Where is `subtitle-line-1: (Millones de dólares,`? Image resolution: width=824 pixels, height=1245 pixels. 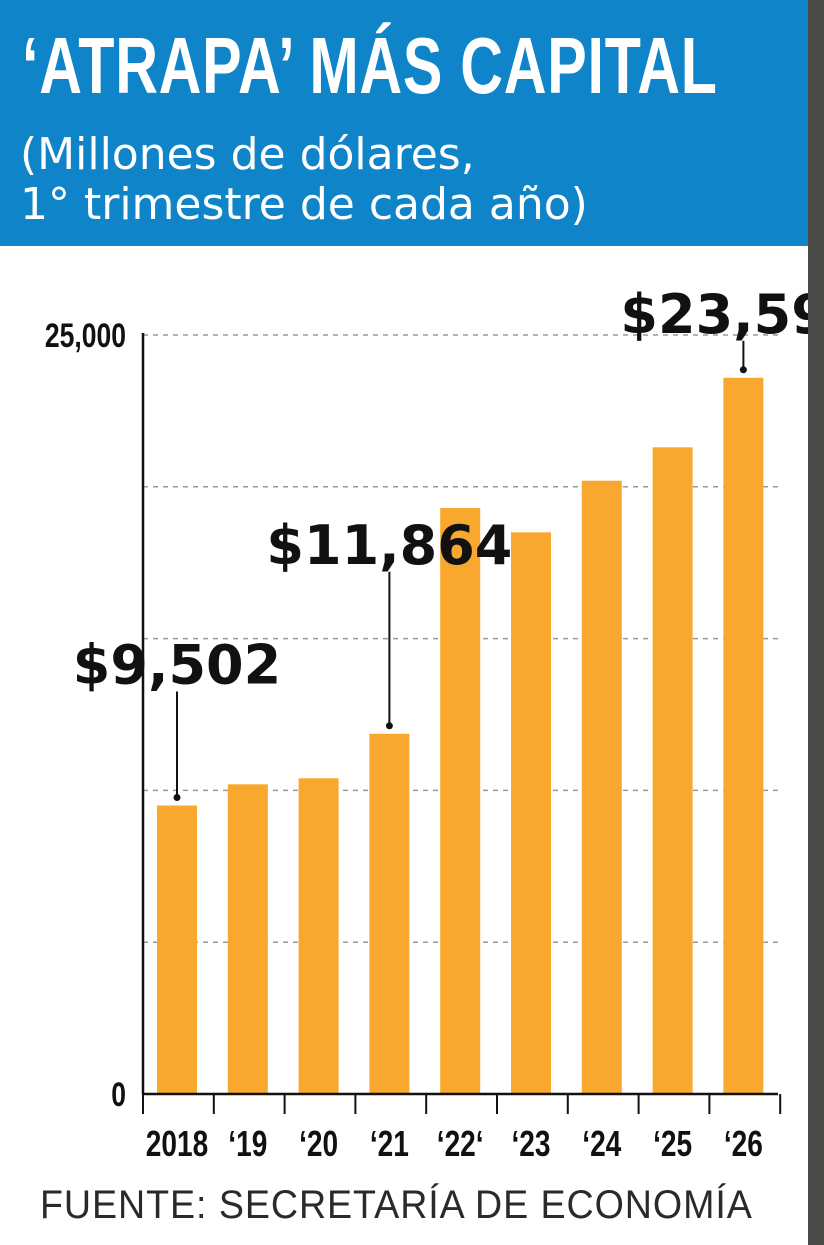
subtitle-line-1: (Millones de dólares, is located at coordinates (247, 154).